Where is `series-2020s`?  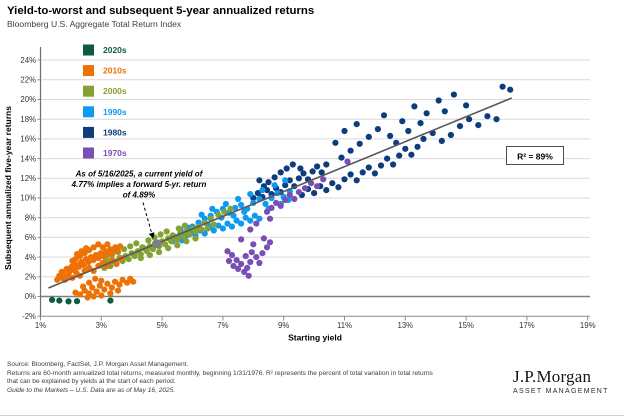 series-2020s is located at coordinates (81, 300).